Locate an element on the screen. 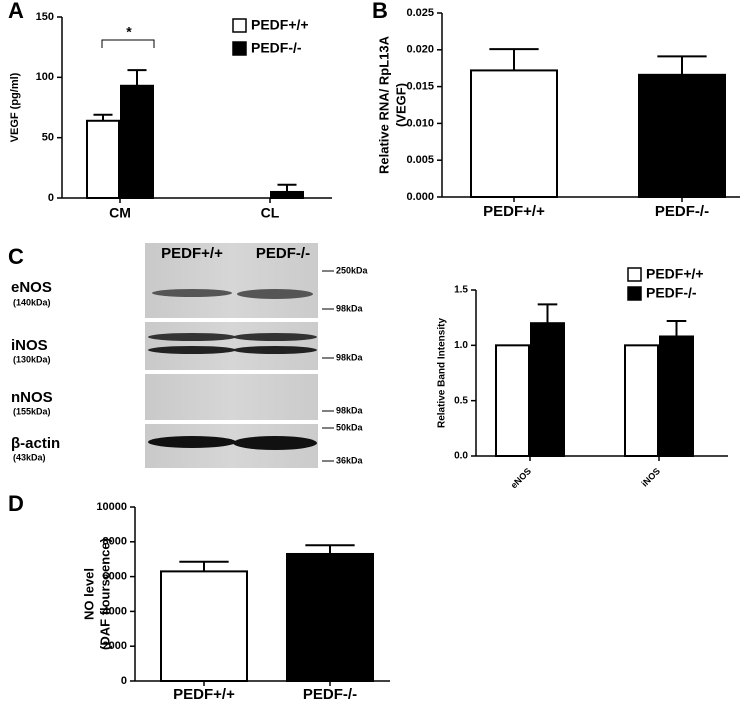  lane-label: PEDF+/+ is located at coordinates (192, 253).